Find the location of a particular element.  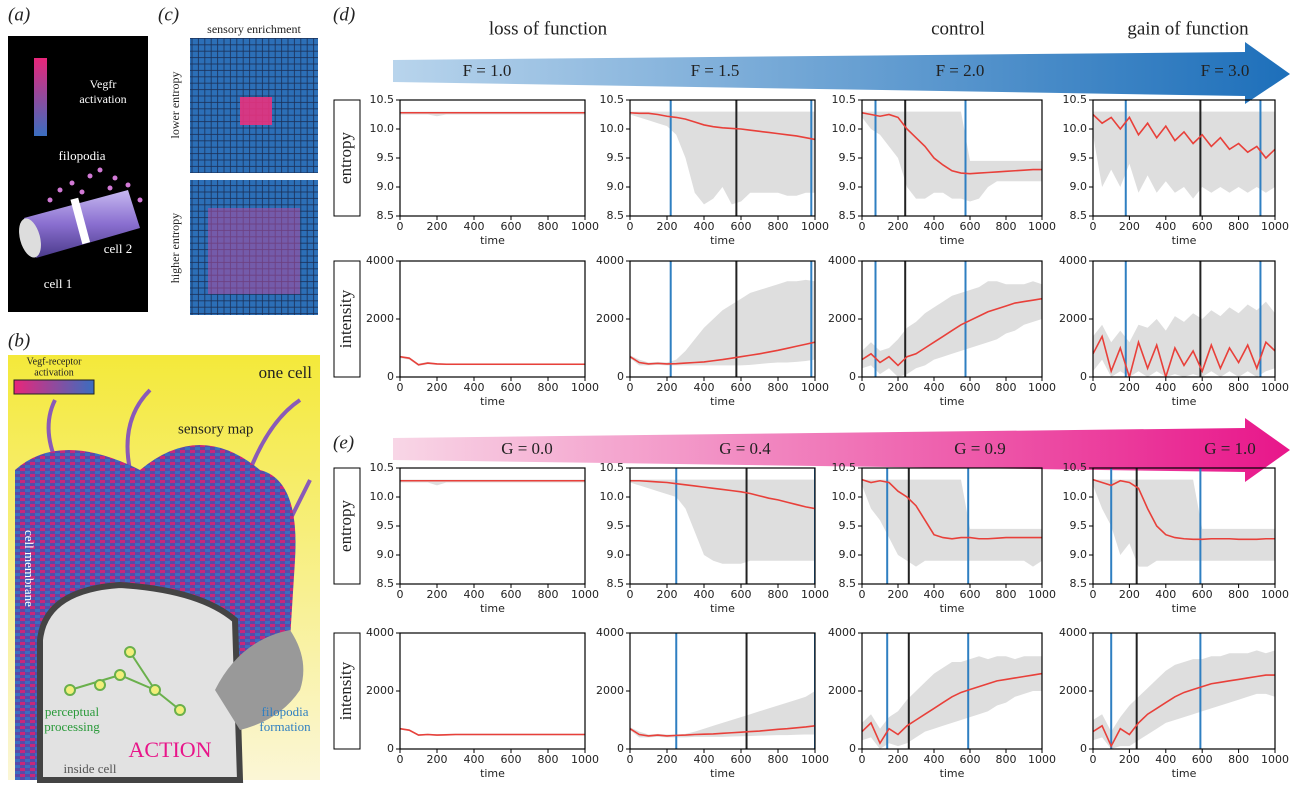

legend-label: Vegf-receptor is located at coordinates (55, 361).